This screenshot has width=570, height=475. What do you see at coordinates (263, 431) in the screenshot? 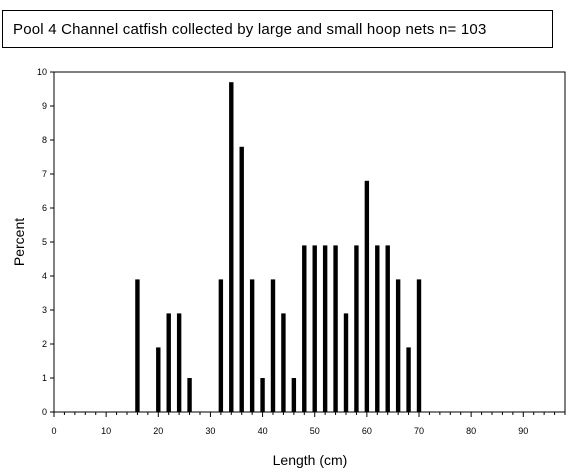
I see `x-tick-label: 40` at bounding box center [263, 431].